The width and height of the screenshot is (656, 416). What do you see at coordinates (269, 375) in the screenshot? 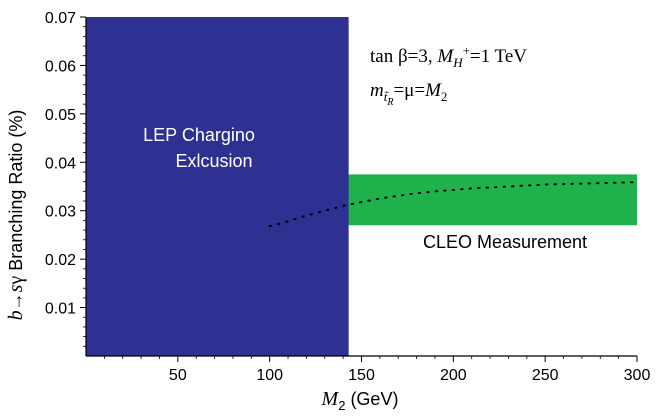
I see `x-tick-label: 100` at bounding box center [269, 375].